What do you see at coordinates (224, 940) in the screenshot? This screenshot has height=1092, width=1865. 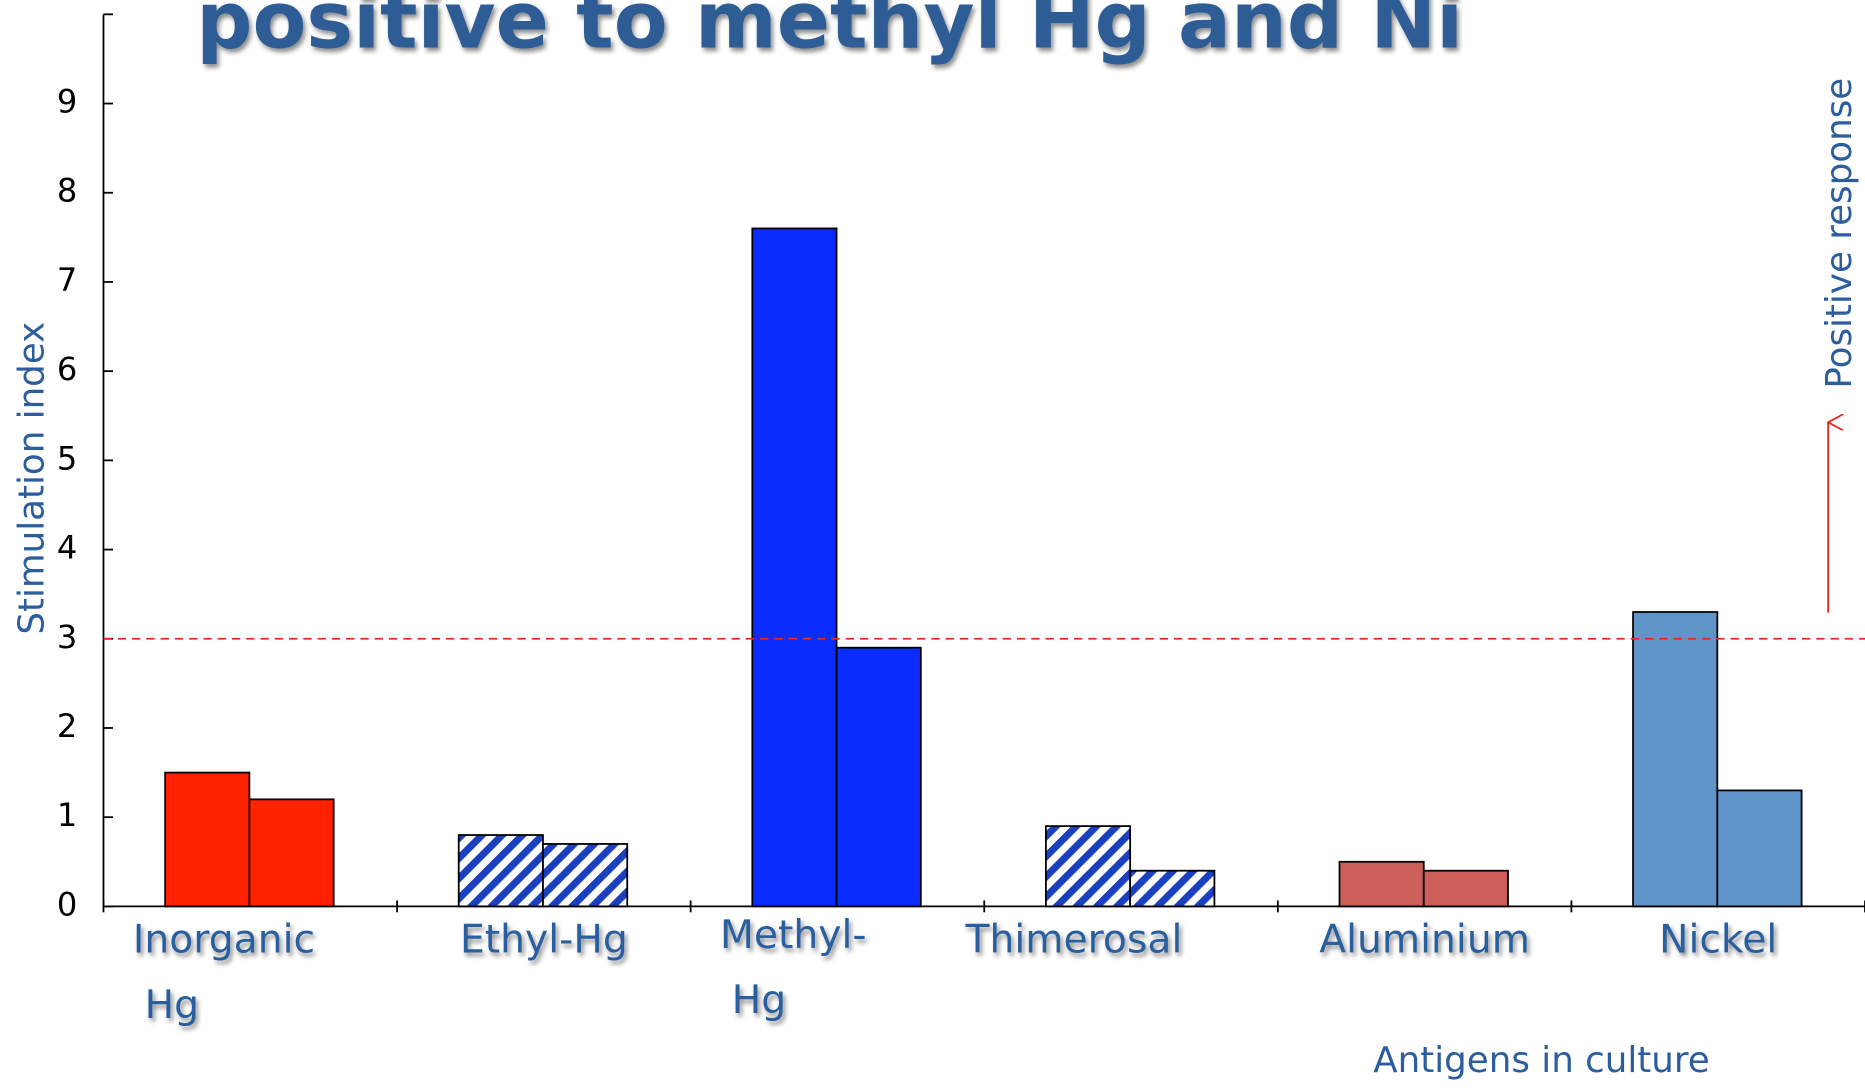 I see `x-tick-label: Inorganic` at bounding box center [224, 940].